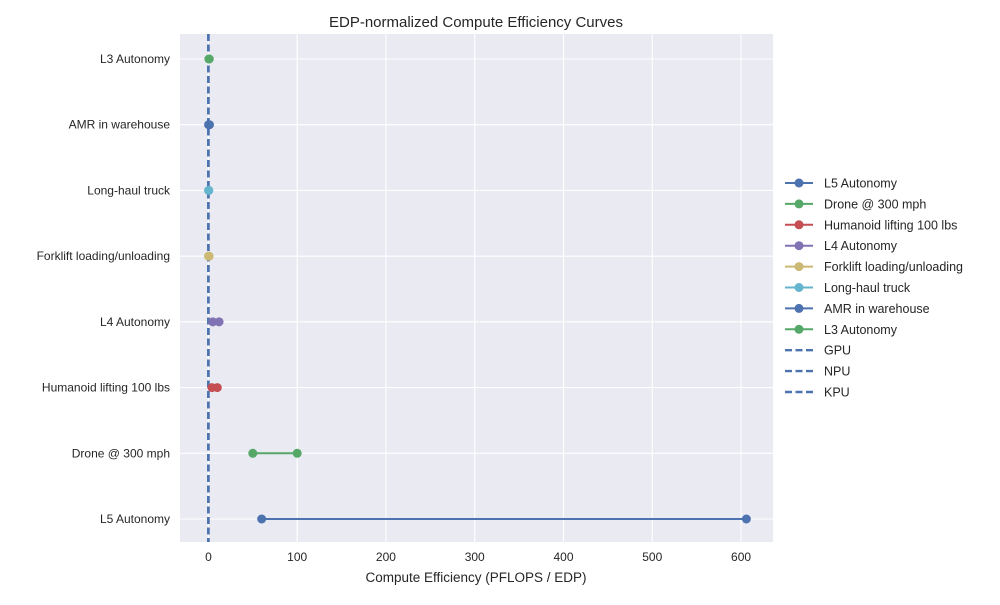 Image resolution: width=1000 pixels, height=605 pixels. What do you see at coordinates (861, 330) in the screenshot?
I see `legend-label: L3 Autonomy` at bounding box center [861, 330].